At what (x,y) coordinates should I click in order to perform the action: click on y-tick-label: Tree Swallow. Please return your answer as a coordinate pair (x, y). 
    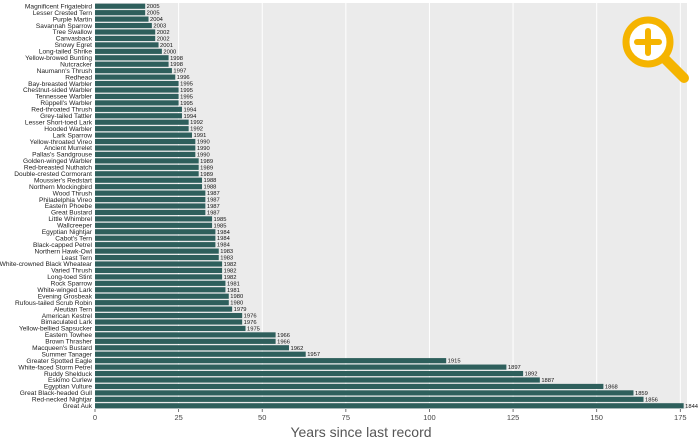
    Looking at the image, I should click on (73, 32).